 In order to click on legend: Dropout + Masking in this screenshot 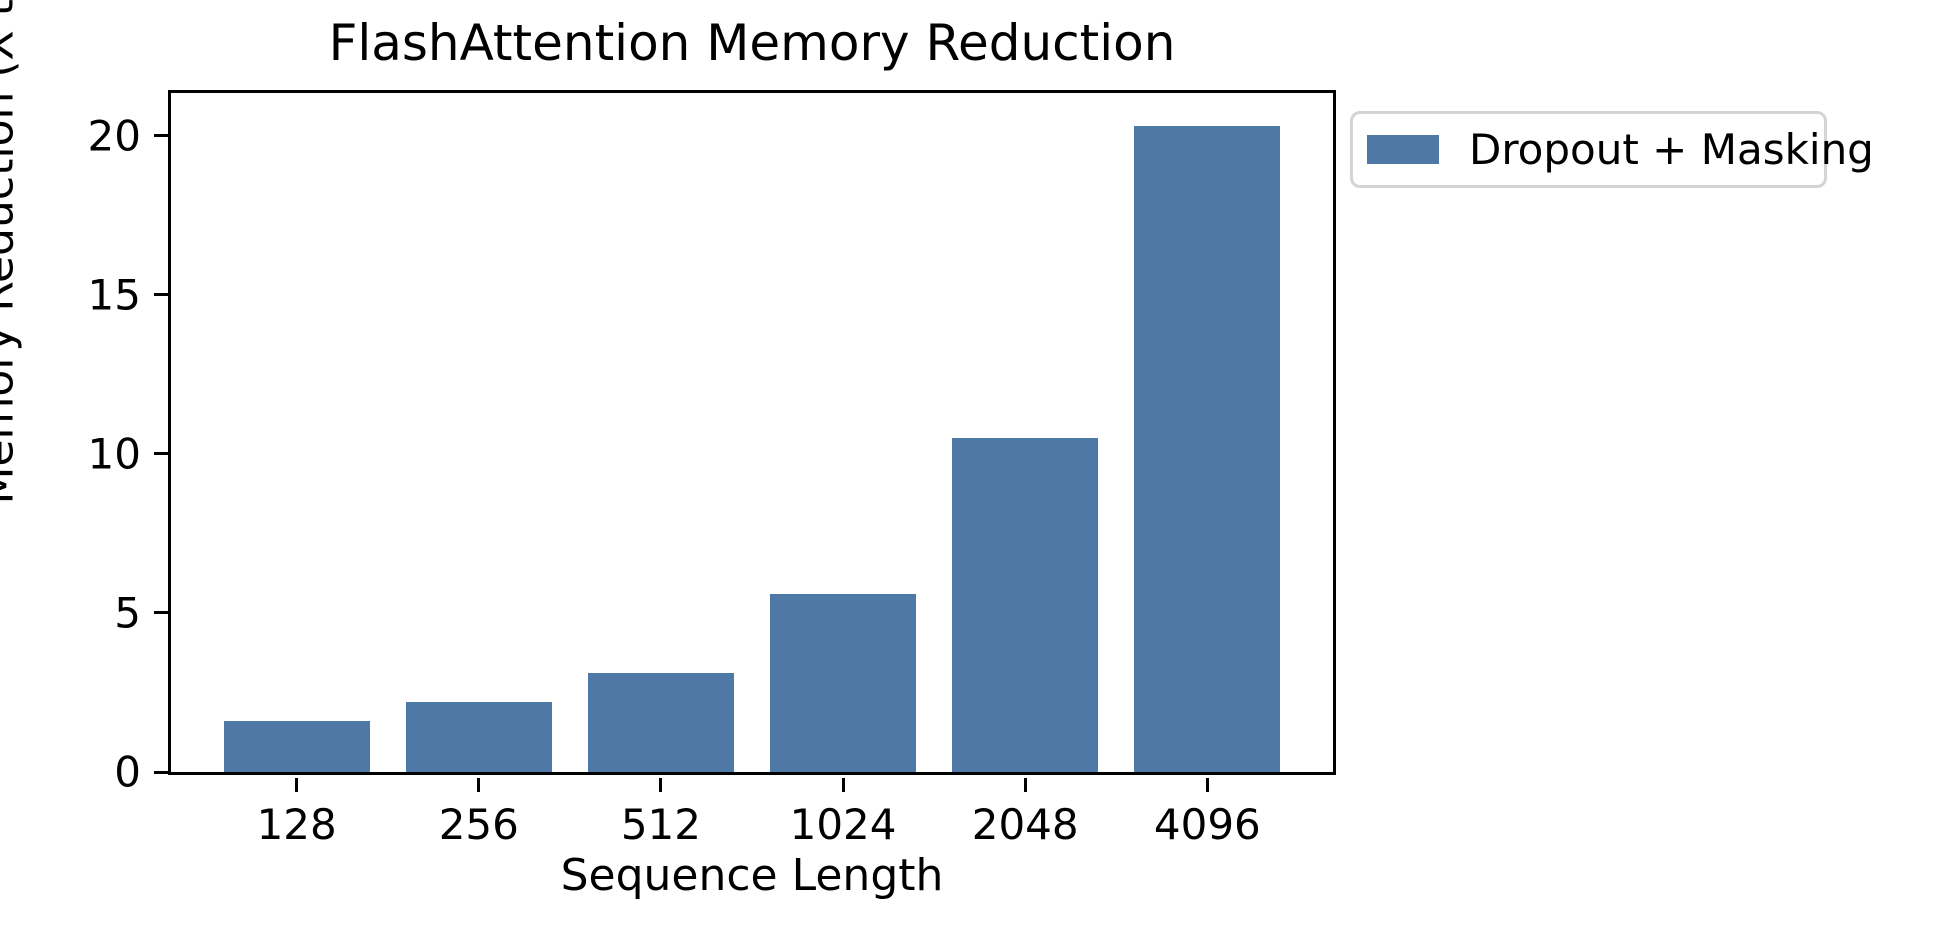, I will do `click(1612, 149)`.